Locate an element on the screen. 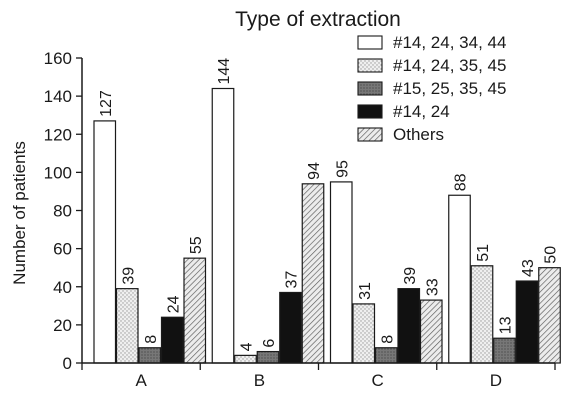 The width and height of the screenshot is (568, 396). data-label: 31 is located at coordinates (365, 291).